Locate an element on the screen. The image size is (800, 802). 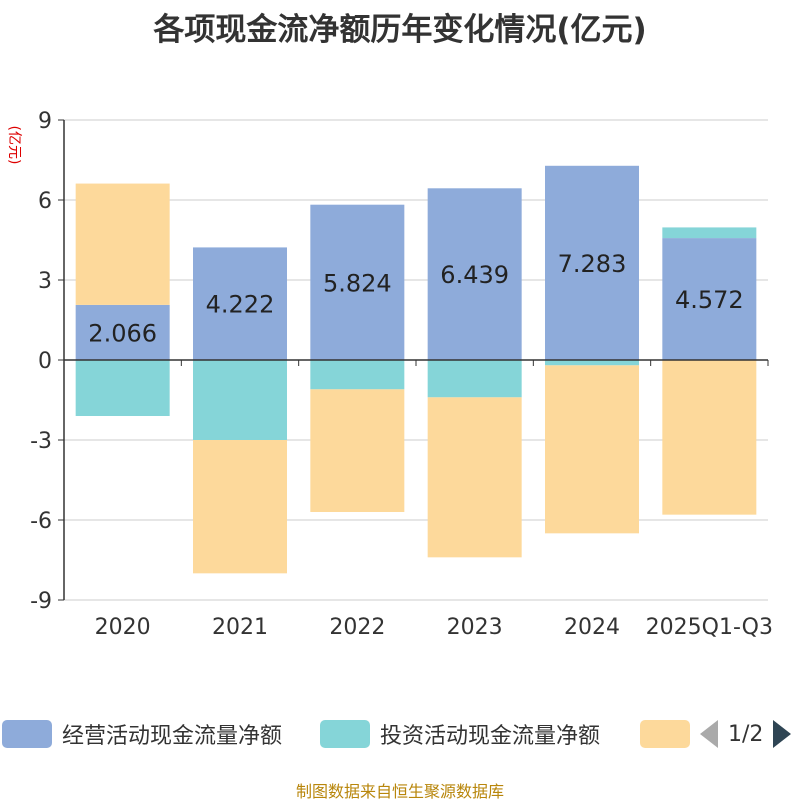
y-tick-label: 9 is located at coordinates (45, 121).